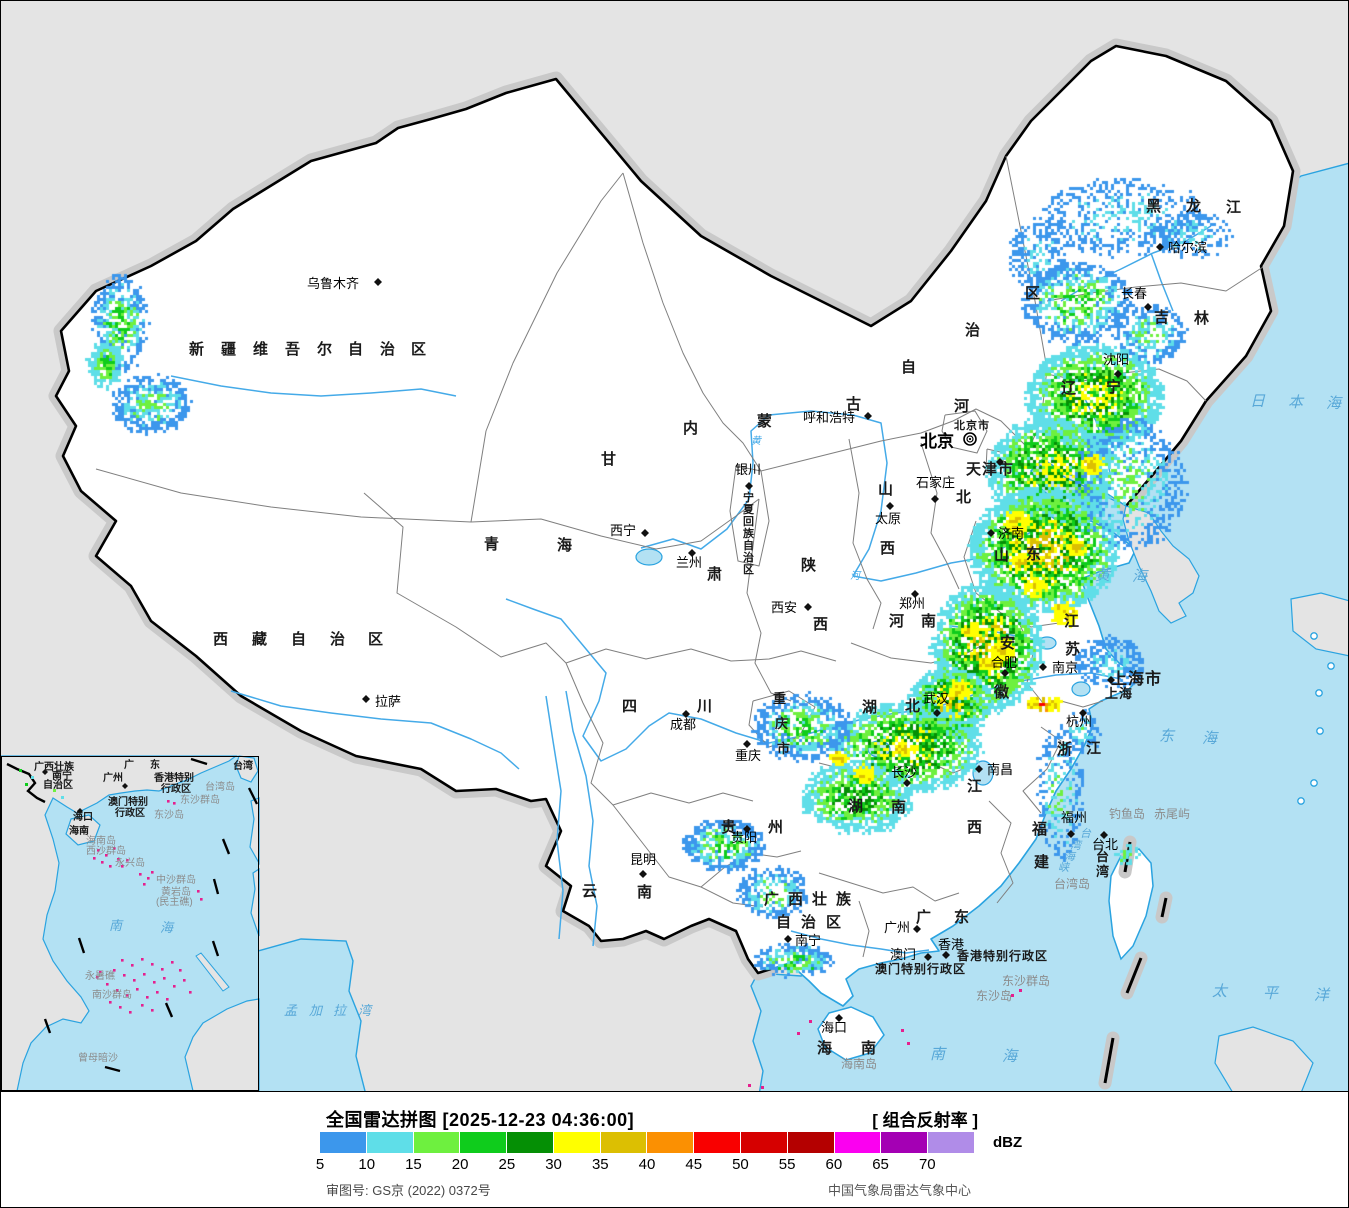 This screenshot has width=1349, height=1208. I want to click on colorbar-tick-60: 60, so click(834, 1164).